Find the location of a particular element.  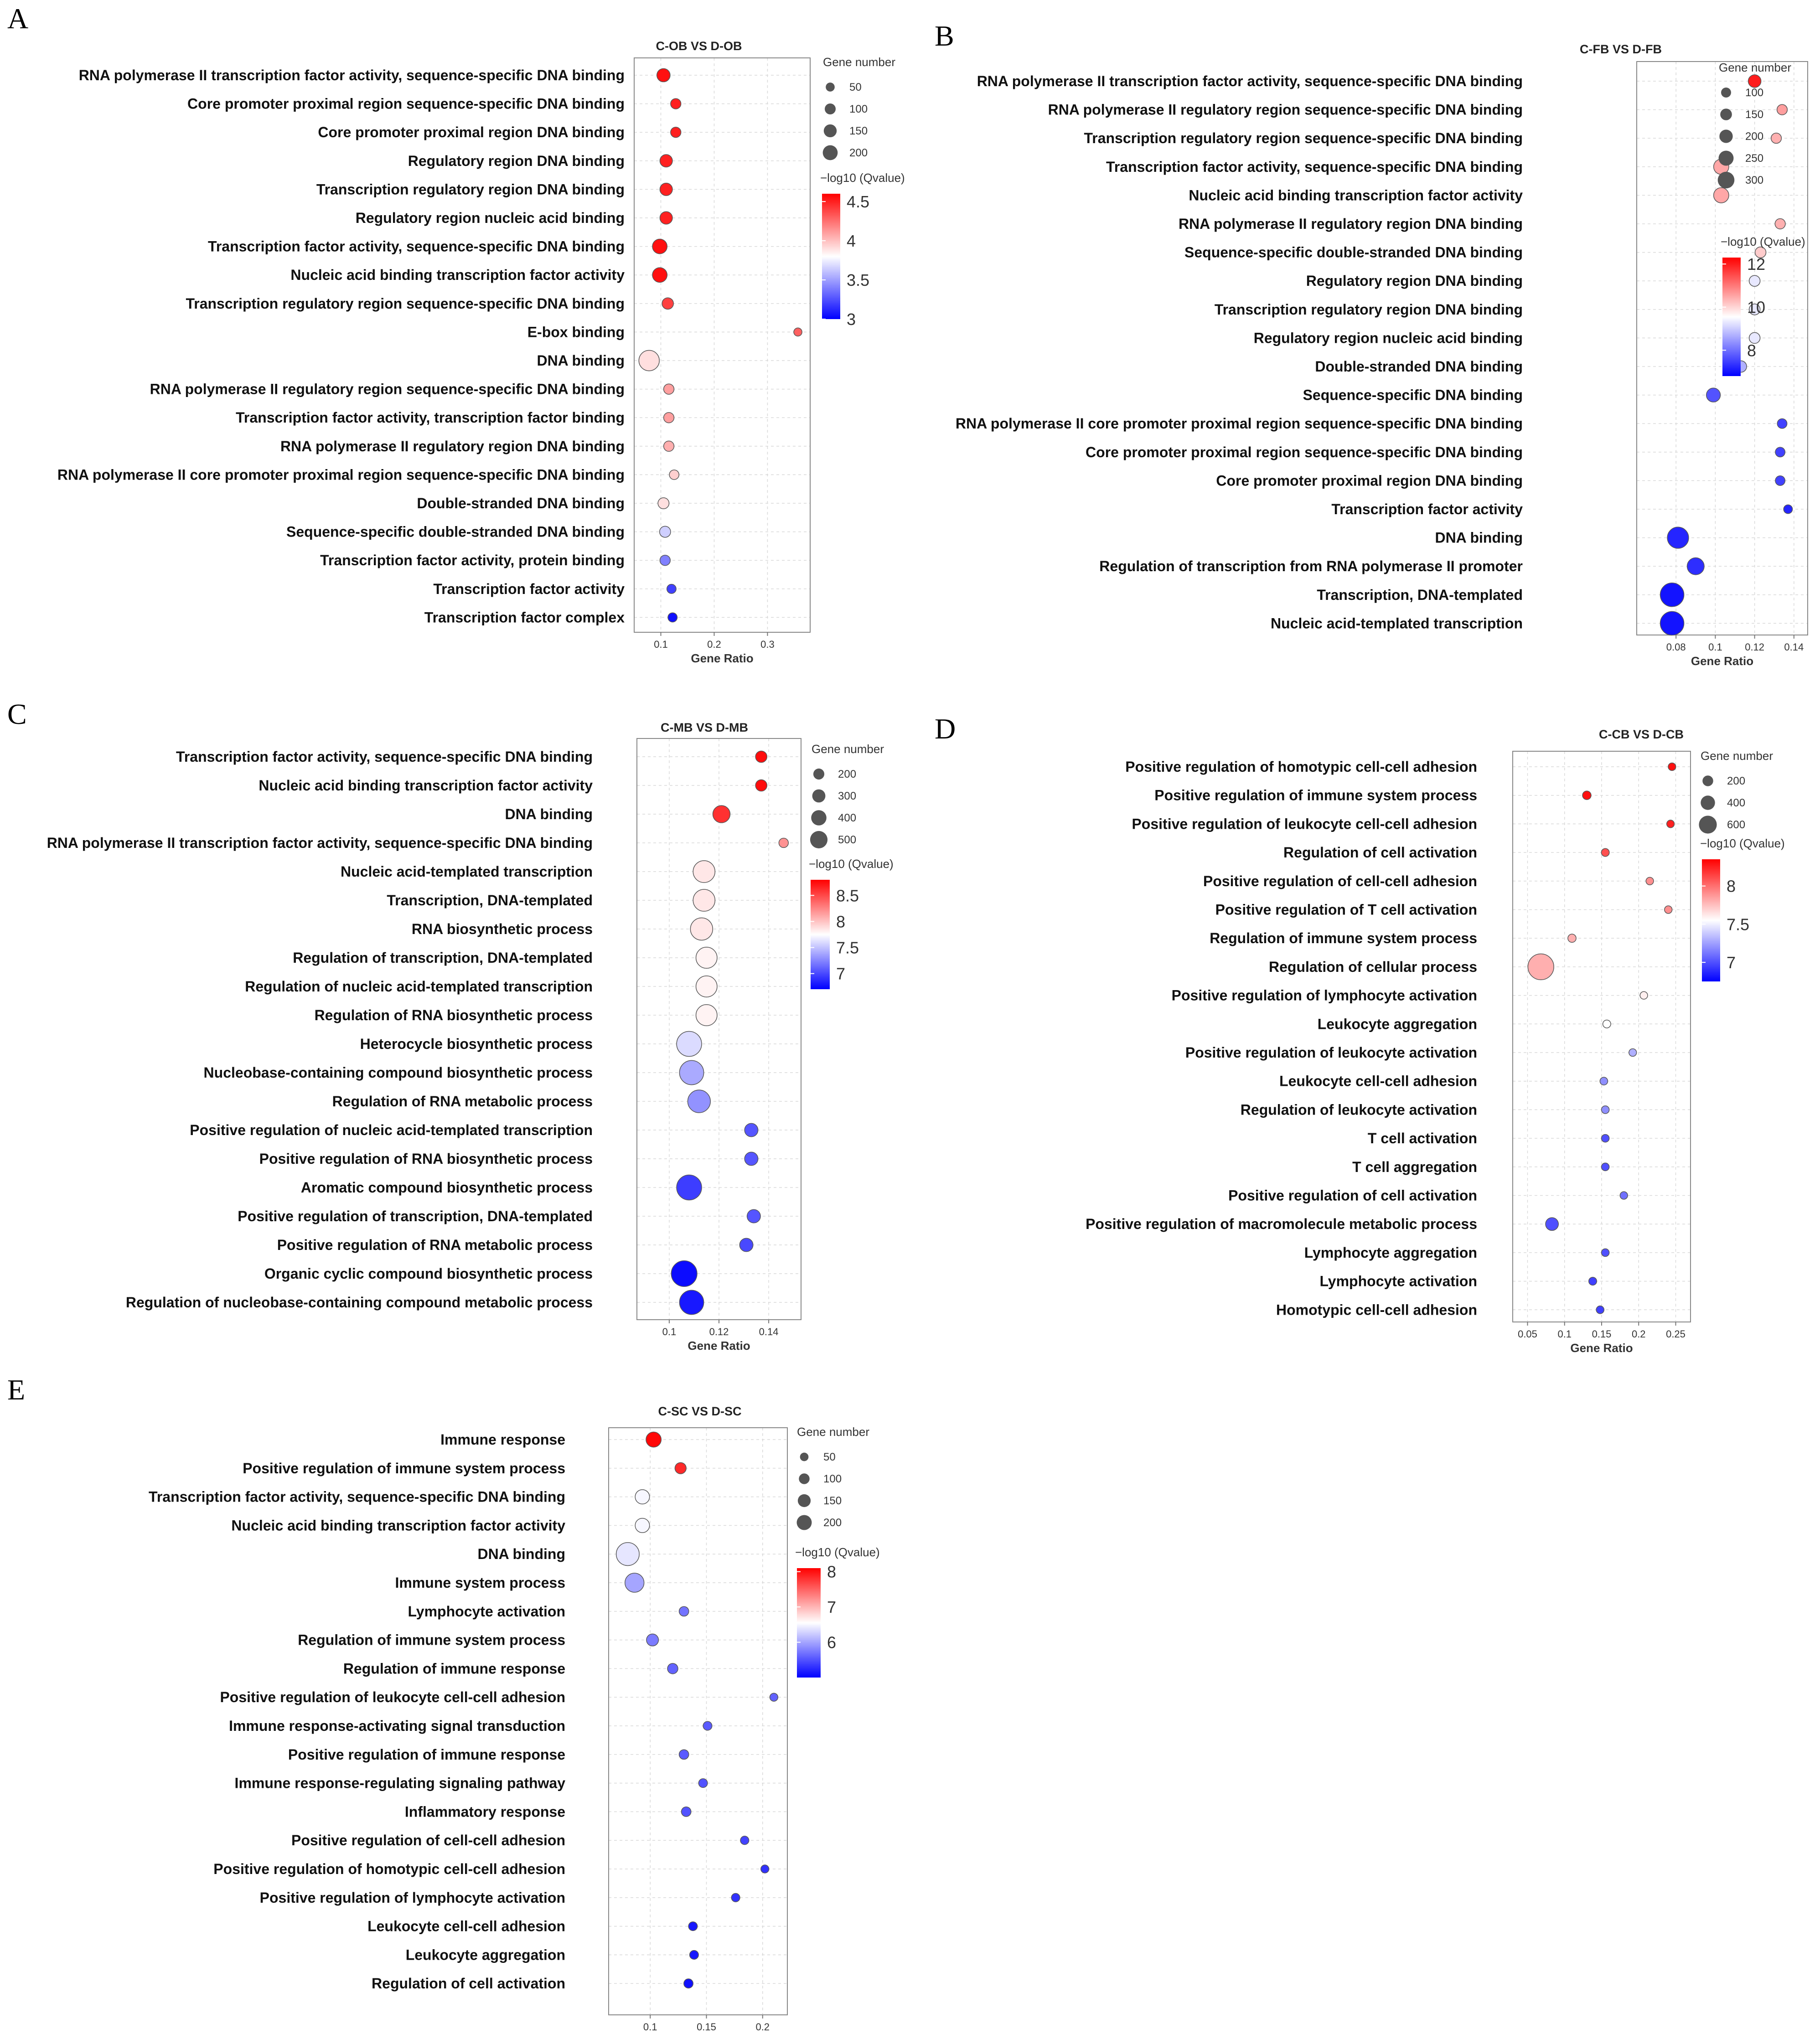

size-legend-title: Gene number is located at coordinates (833, 1432).